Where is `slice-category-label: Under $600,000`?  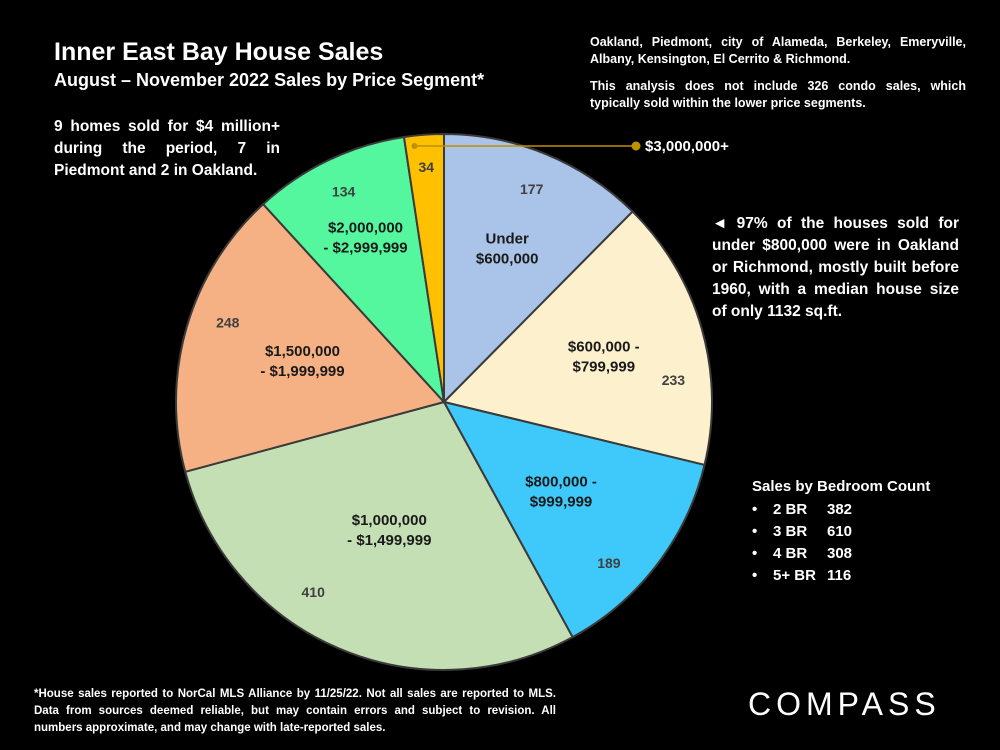
slice-category-label: Under $600,000 is located at coordinates (507, 248).